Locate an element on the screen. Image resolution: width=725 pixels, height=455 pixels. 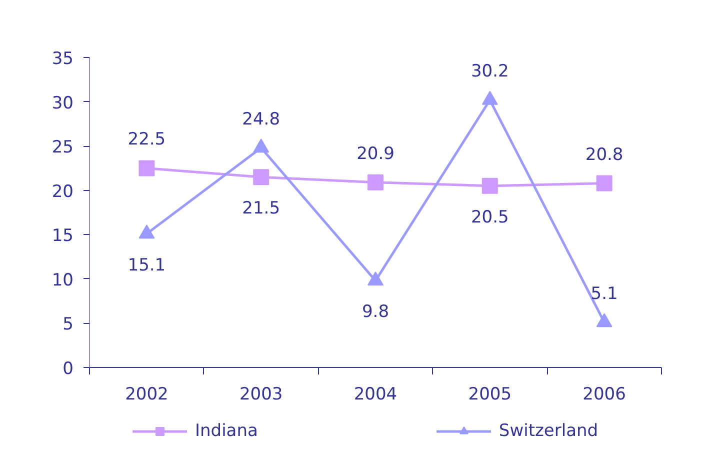
x-tick-label: 2006 is located at coordinates (604, 394).